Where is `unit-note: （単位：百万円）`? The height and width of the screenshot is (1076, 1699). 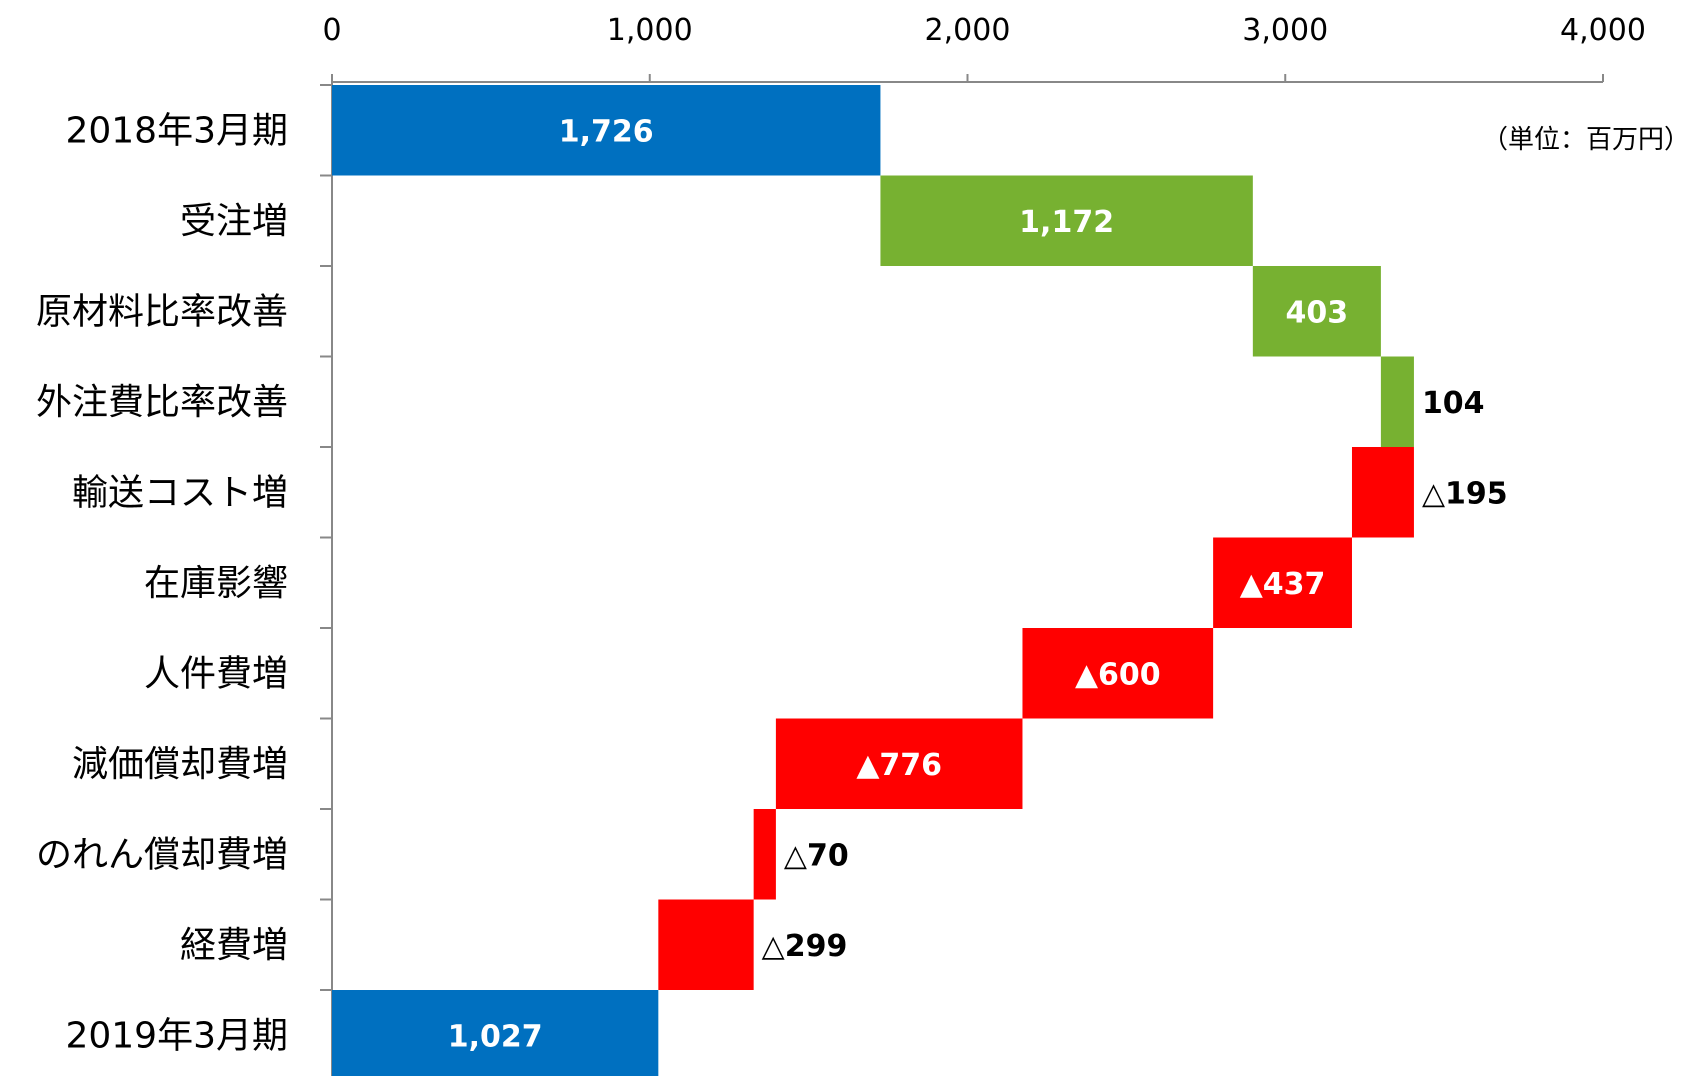 unit-note: （単位：百万円） is located at coordinates (1586, 140).